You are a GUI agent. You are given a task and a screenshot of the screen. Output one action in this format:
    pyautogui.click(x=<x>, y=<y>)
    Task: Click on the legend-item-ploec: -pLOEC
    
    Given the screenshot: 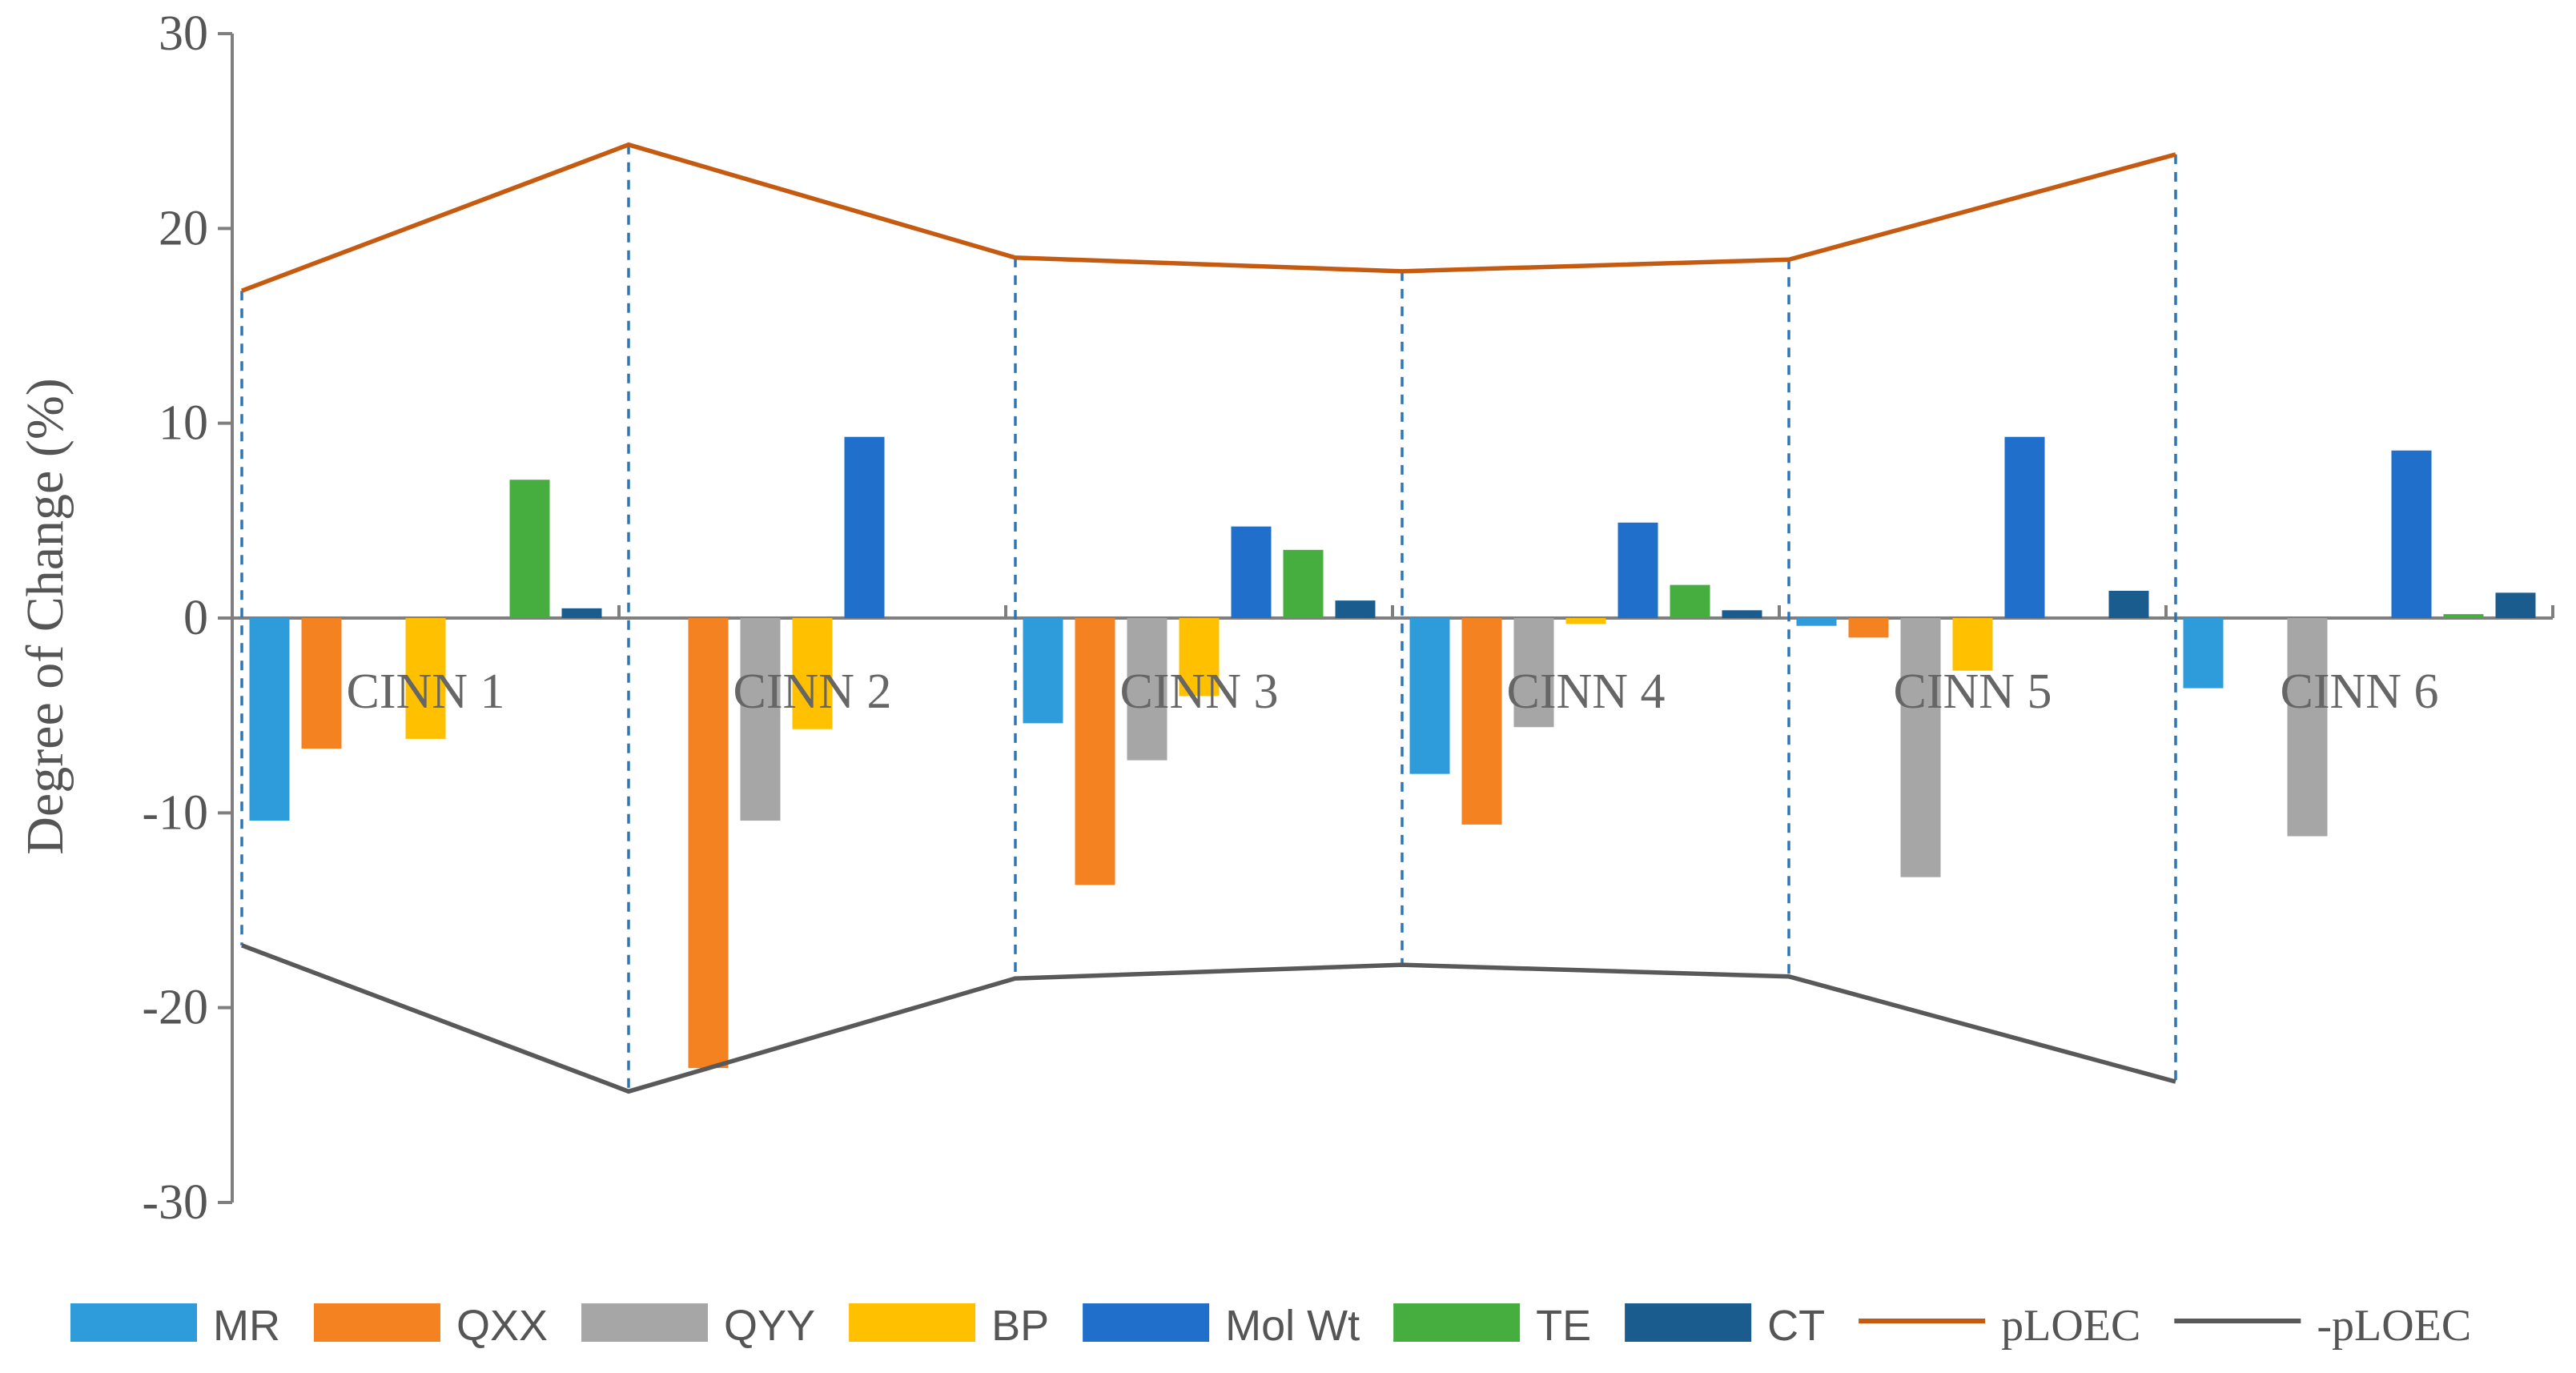 What is the action you would take?
    pyautogui.click(x=2322, y=1326)
    